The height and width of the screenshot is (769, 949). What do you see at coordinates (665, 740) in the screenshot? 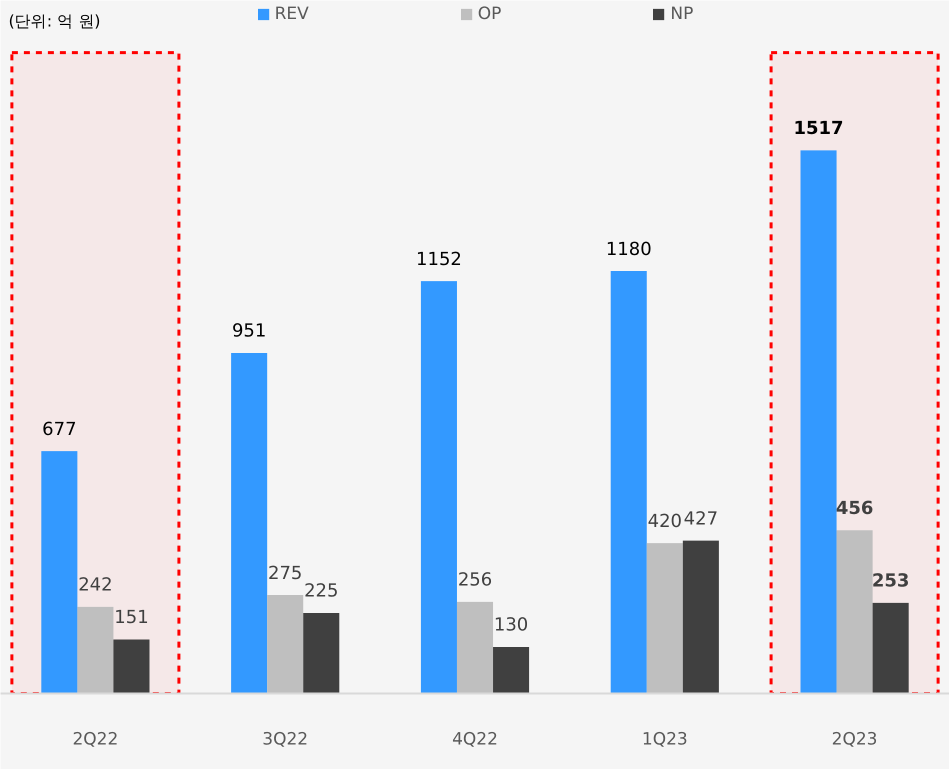
I see `x-tick-label: 1Q23` at bounding box center [665, 740].